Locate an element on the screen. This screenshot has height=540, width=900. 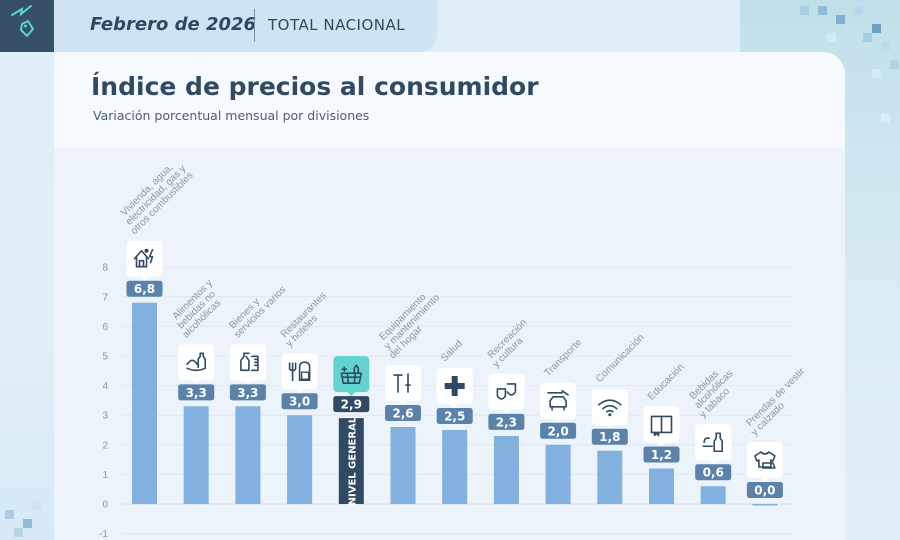
y-tick-label: 5 is located at coordinates (105, 357).